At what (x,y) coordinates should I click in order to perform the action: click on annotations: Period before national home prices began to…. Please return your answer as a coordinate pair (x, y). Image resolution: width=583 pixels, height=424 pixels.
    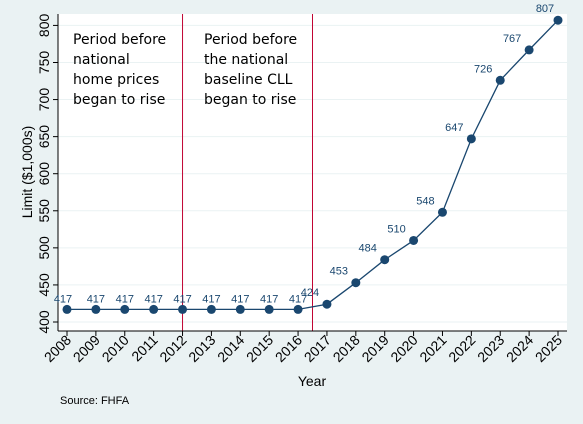
    Looking at the image, I should click on (185, 70).